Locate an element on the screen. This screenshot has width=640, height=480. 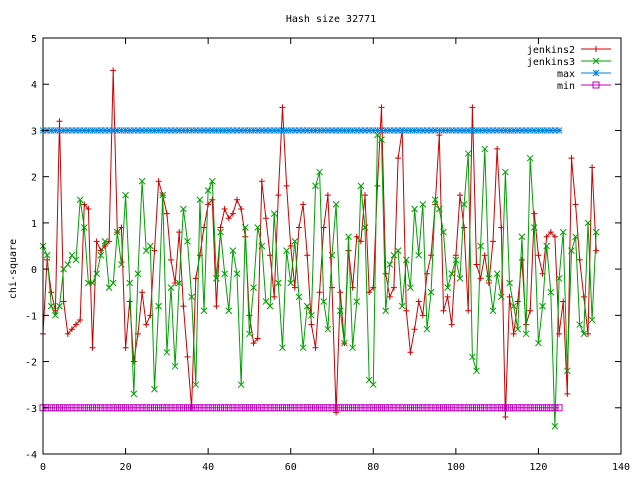
x-tick-label: 0 is located at coordinates (43, 467).